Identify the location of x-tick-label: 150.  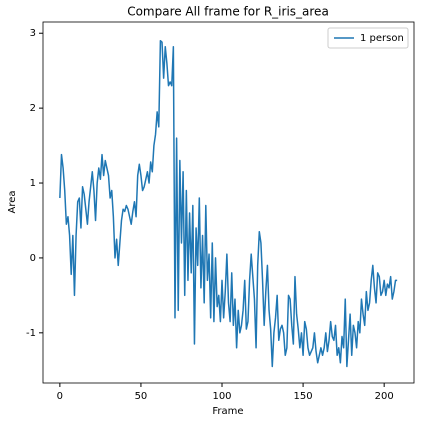
(303, 396).